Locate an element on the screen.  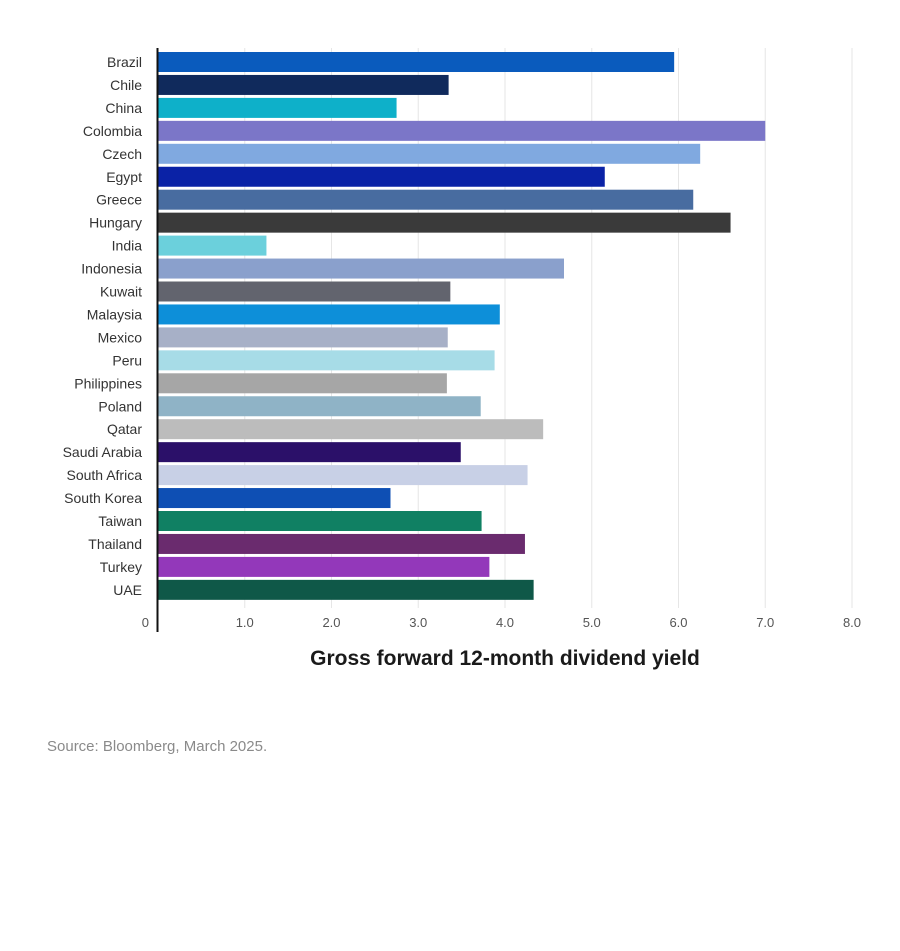
category-label-thailand: Thailand is located at coordinates (115, 544).